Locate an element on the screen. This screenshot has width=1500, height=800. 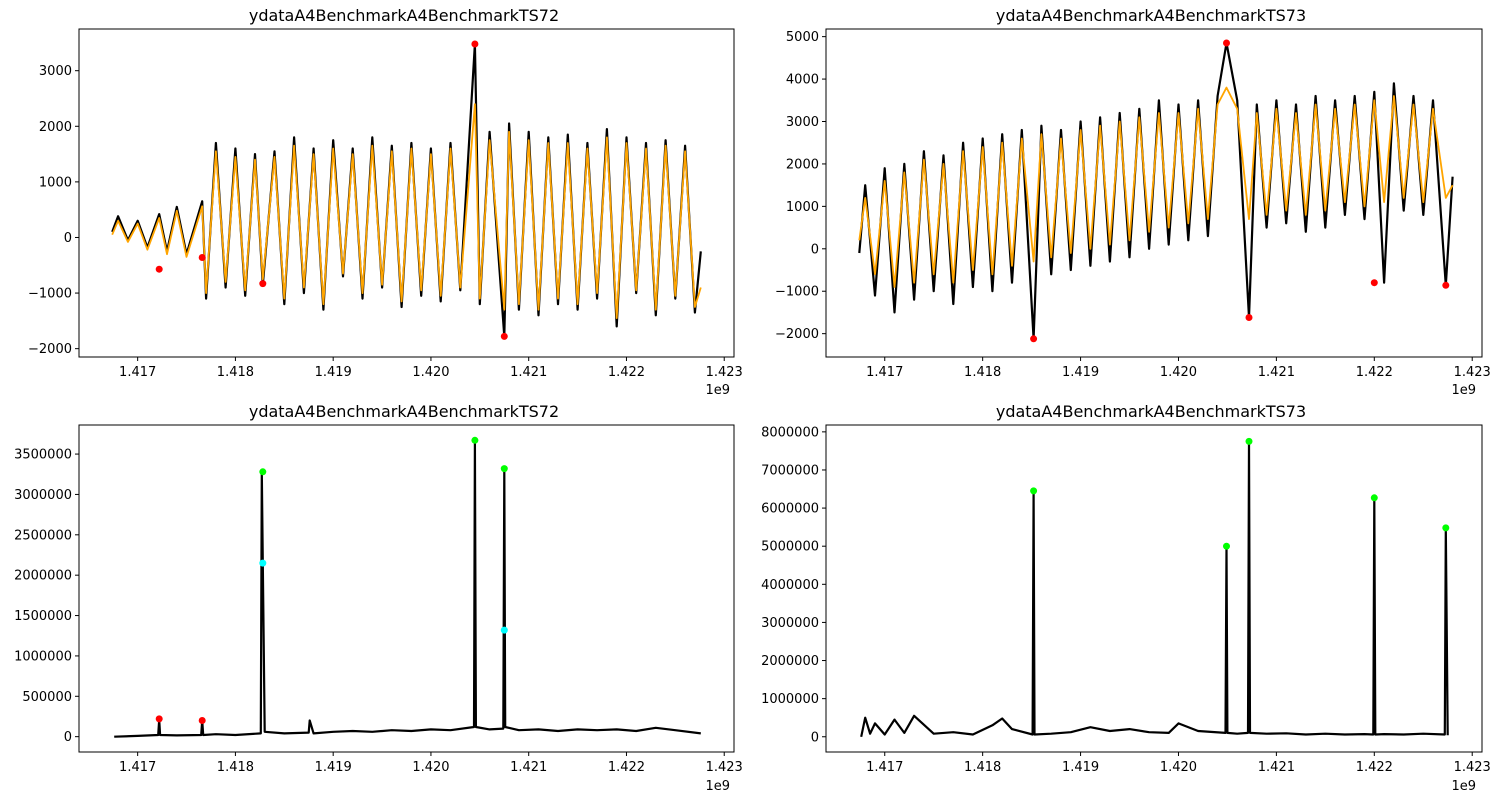
y-tick-label: 8000000 is located at coordinates (790, 432).